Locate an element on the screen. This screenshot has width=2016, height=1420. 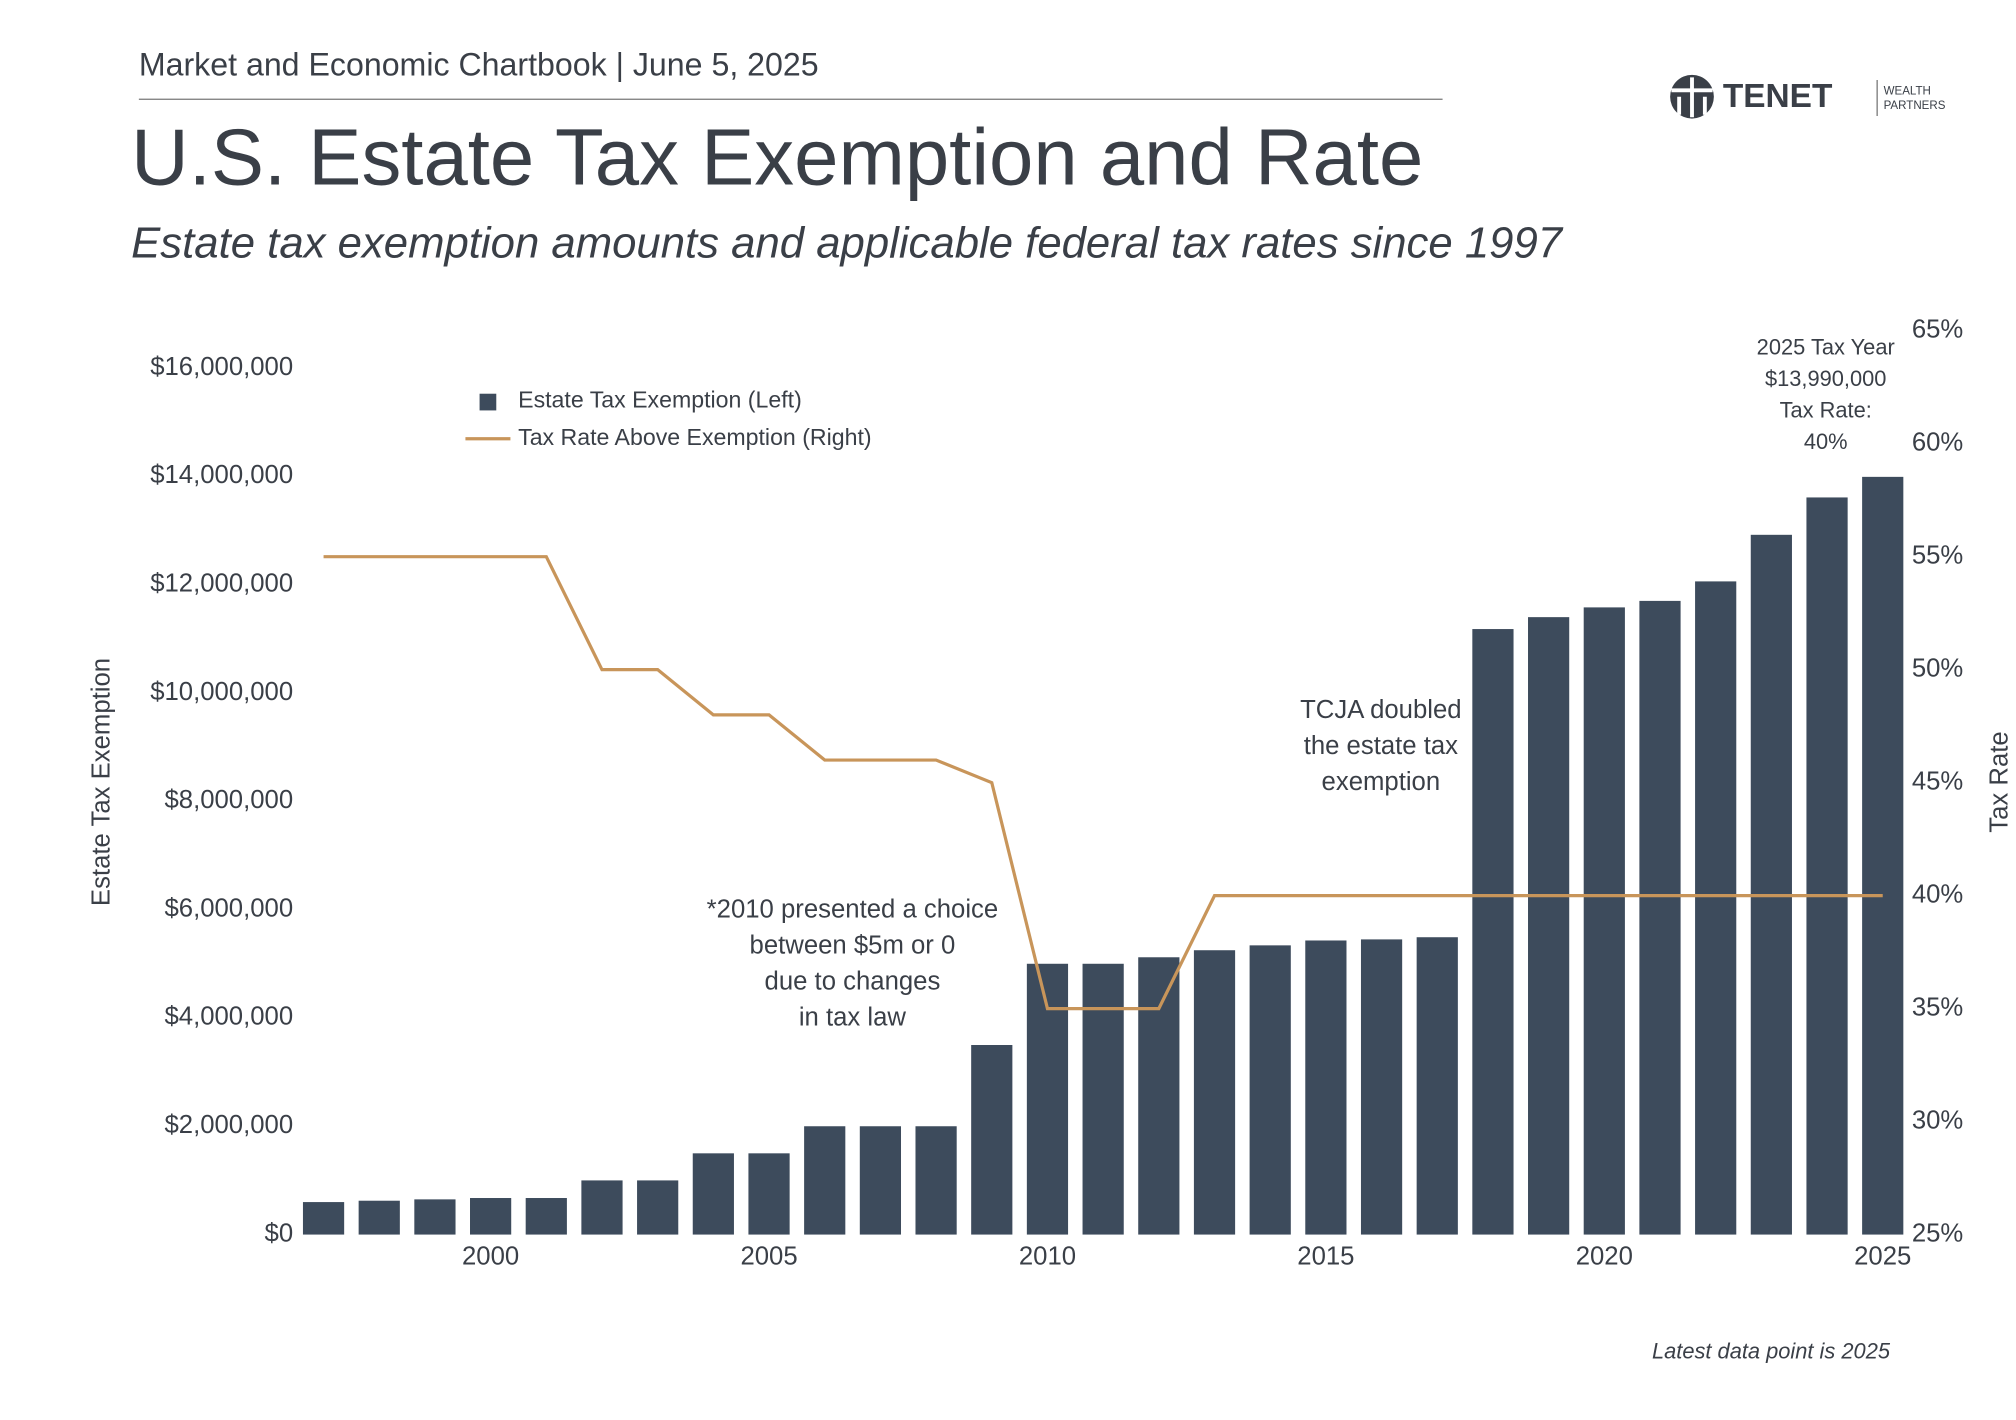
logo-text: TENET is located at coordinates (1778, 96).